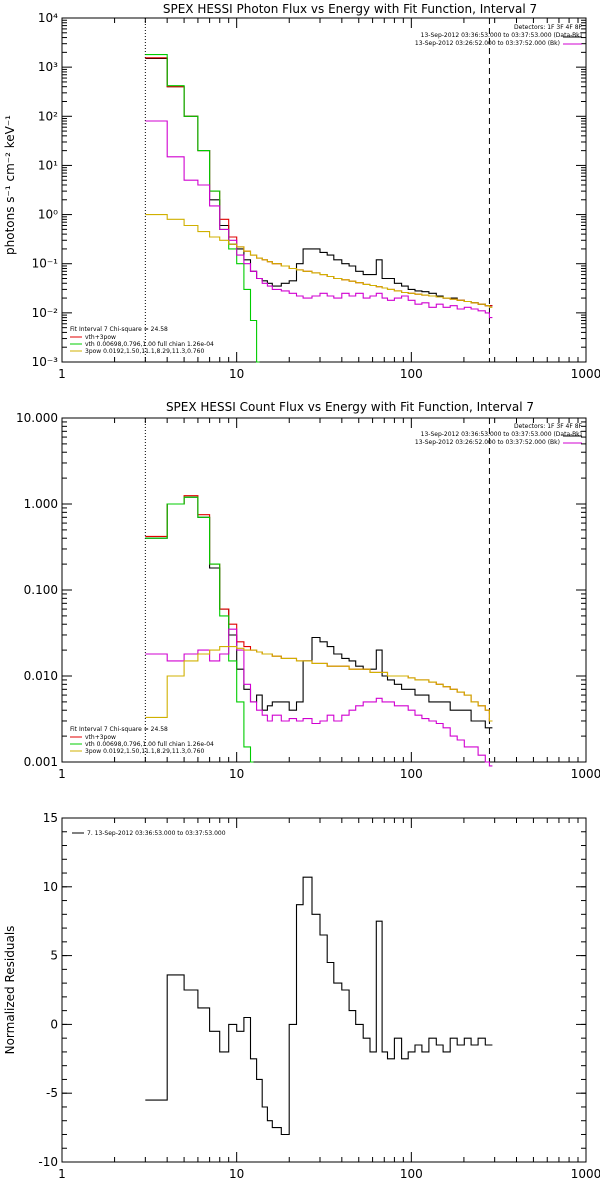 This screenshot has width=600, height=1200. Describe the element at coordinates (48, 116) in the screenshot. I see `y-tick-label: 10²` at that location.